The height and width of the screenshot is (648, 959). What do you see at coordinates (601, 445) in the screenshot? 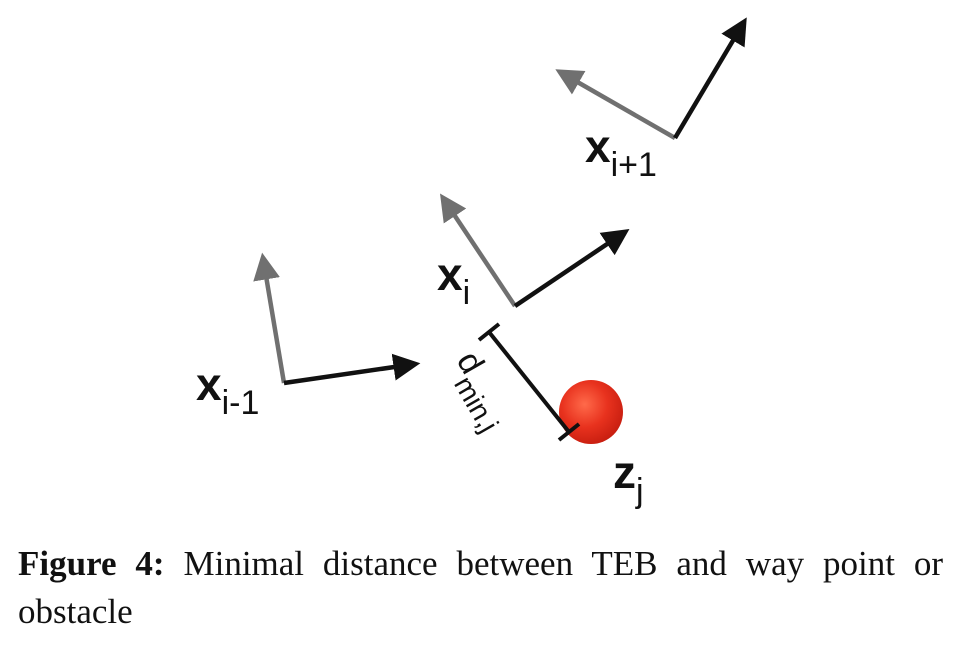
I see `obstacle-z-j: zj` at bounding box center [601, 445].